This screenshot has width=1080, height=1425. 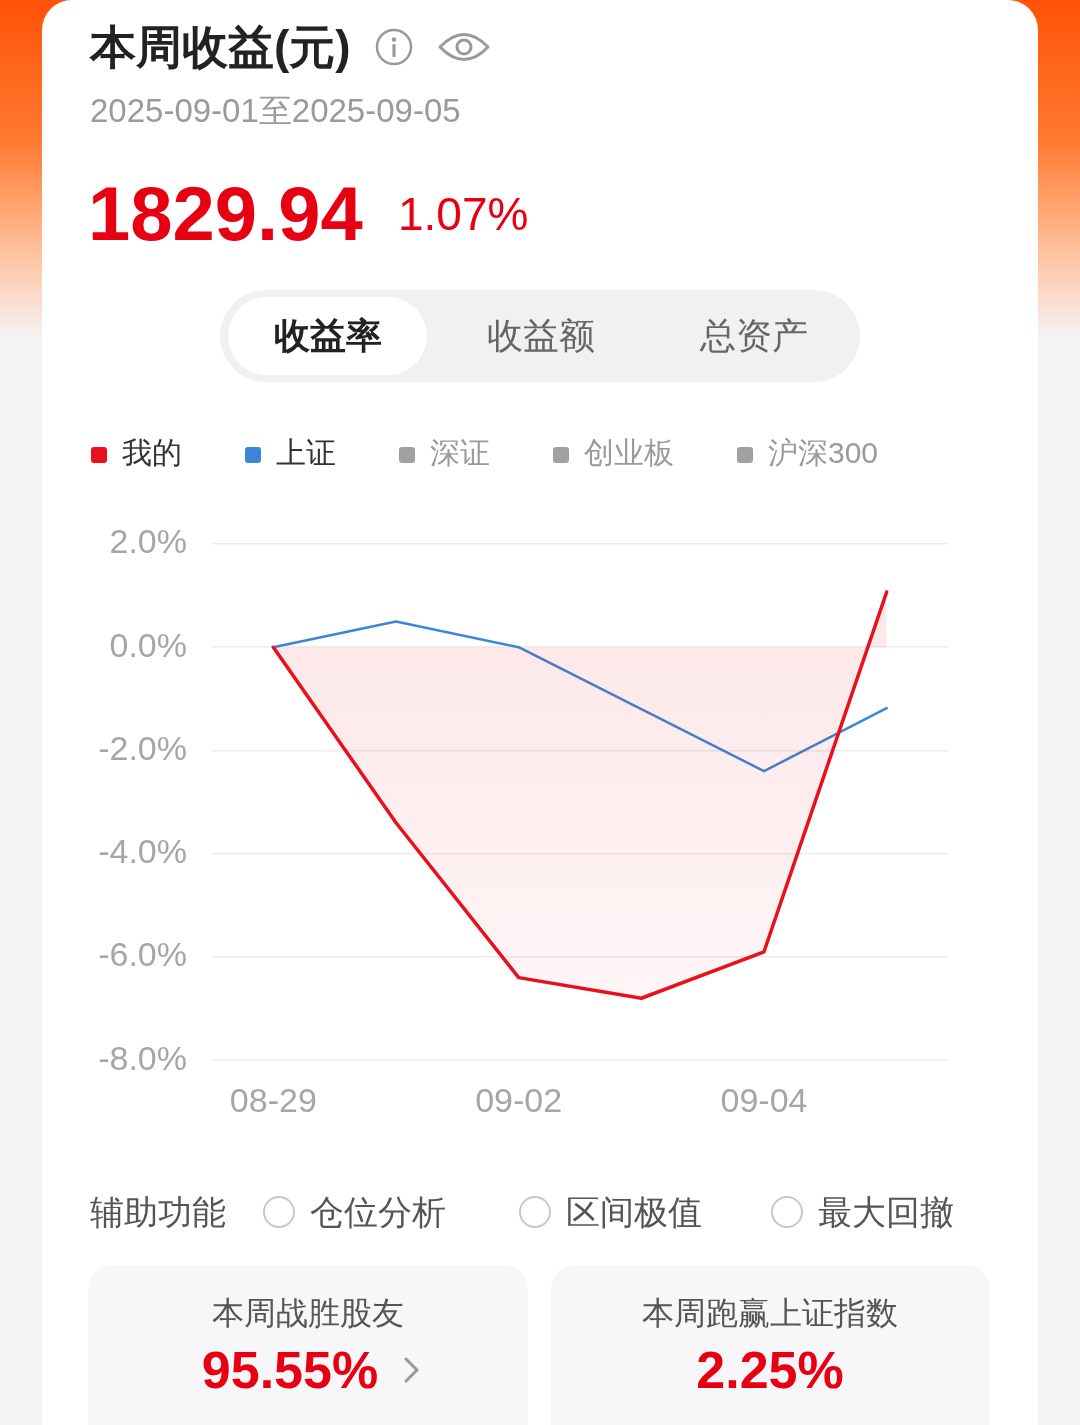 I want to click on text: 最大回撤, so click(x=886, y=1212).